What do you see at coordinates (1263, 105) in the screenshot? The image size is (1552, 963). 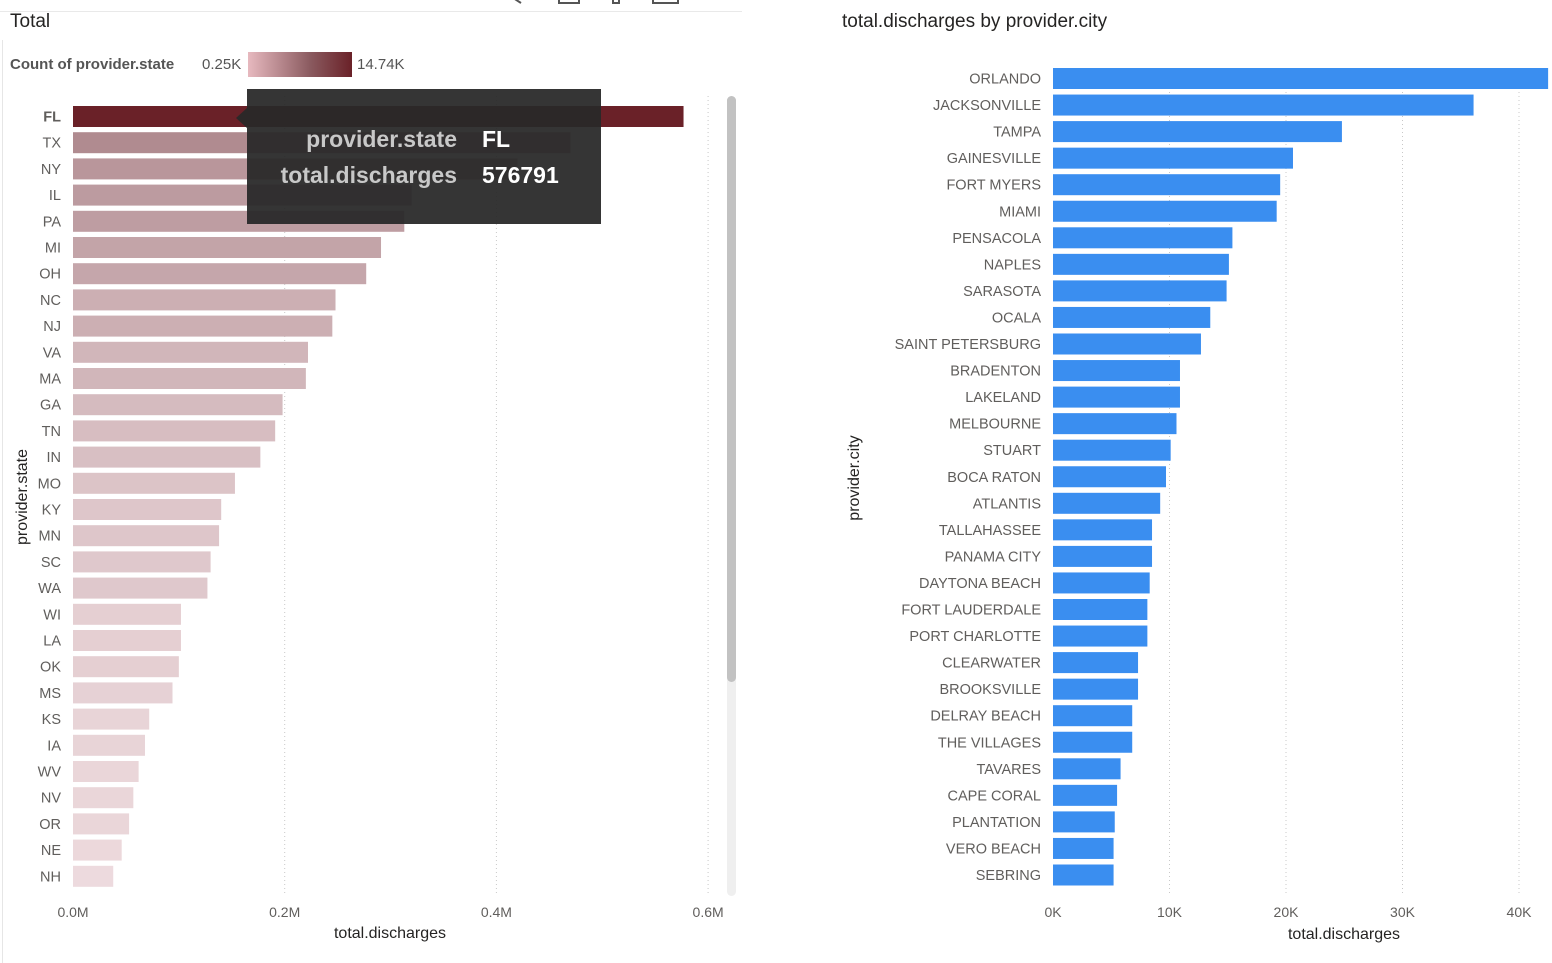 I see `bar-jacksonville` at bounding box center [1263, 105].